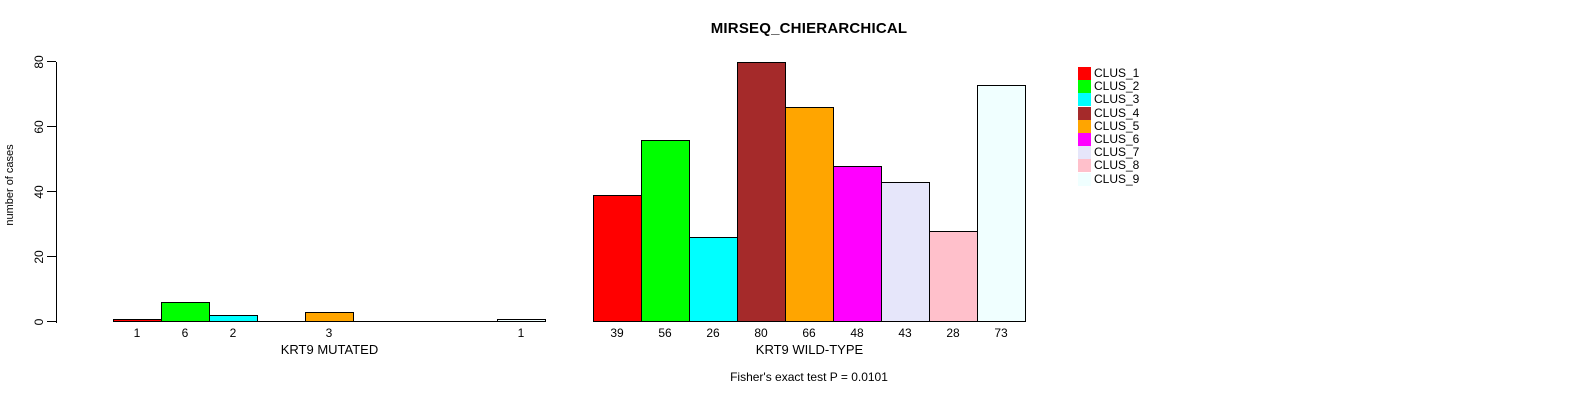  I want to click on y-axis-line, so click(56, 192).